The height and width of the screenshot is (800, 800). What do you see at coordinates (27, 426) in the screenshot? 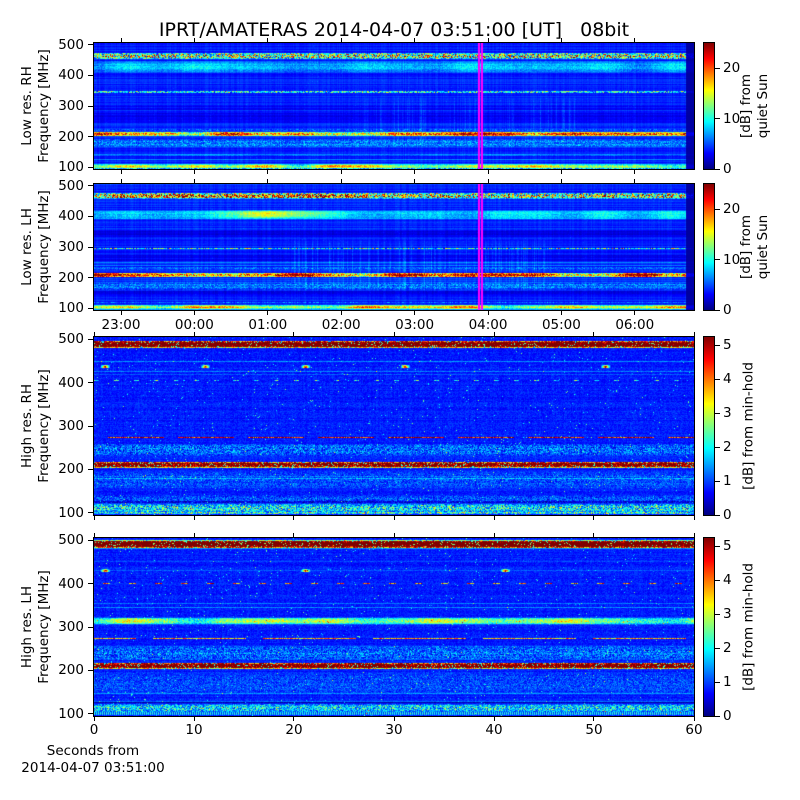
I see `ylabel-line1: High res. RH` at bounding box center [27, 426].